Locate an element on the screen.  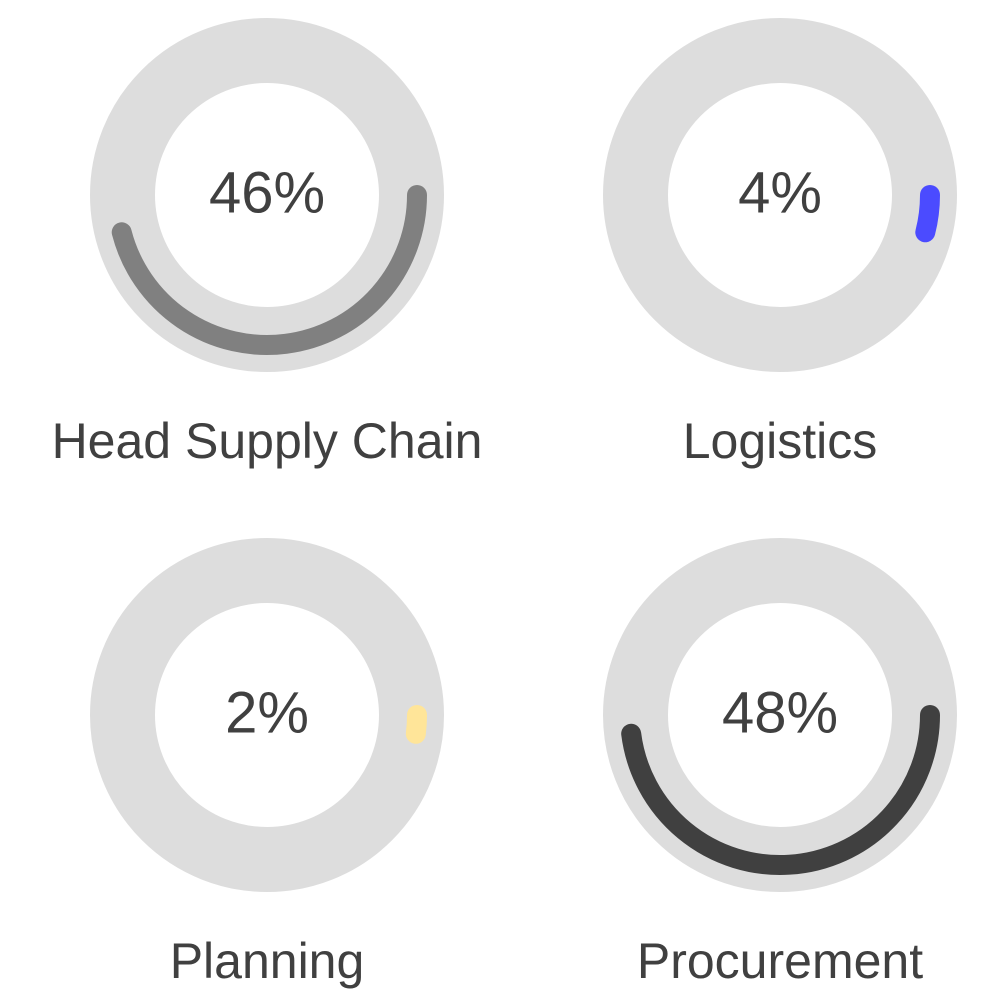
gauge-label: Procurement is located at coordinates (780, 961).